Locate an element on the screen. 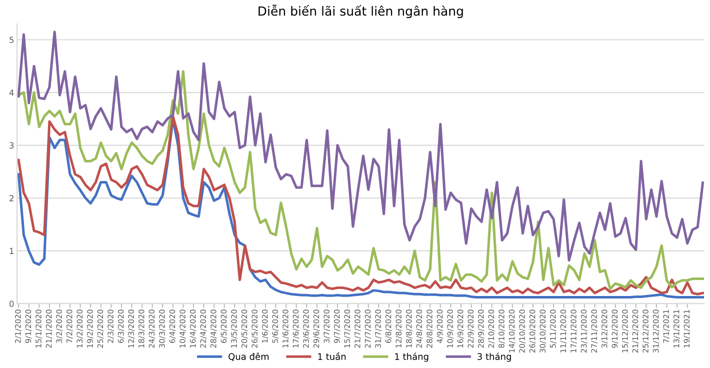 The height and width of the screenshot is (368, 710). chart-title: Diễn biến lãi suất liên ngân hàng is located at coordinates (360, 11).